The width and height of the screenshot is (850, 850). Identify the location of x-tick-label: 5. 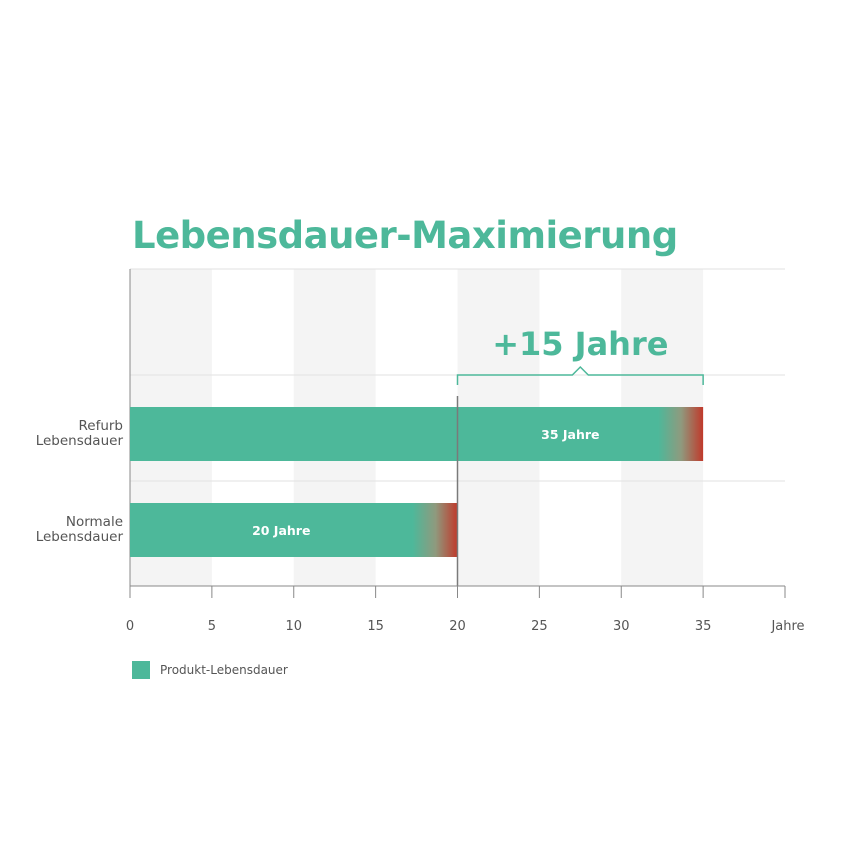
(212, 626).